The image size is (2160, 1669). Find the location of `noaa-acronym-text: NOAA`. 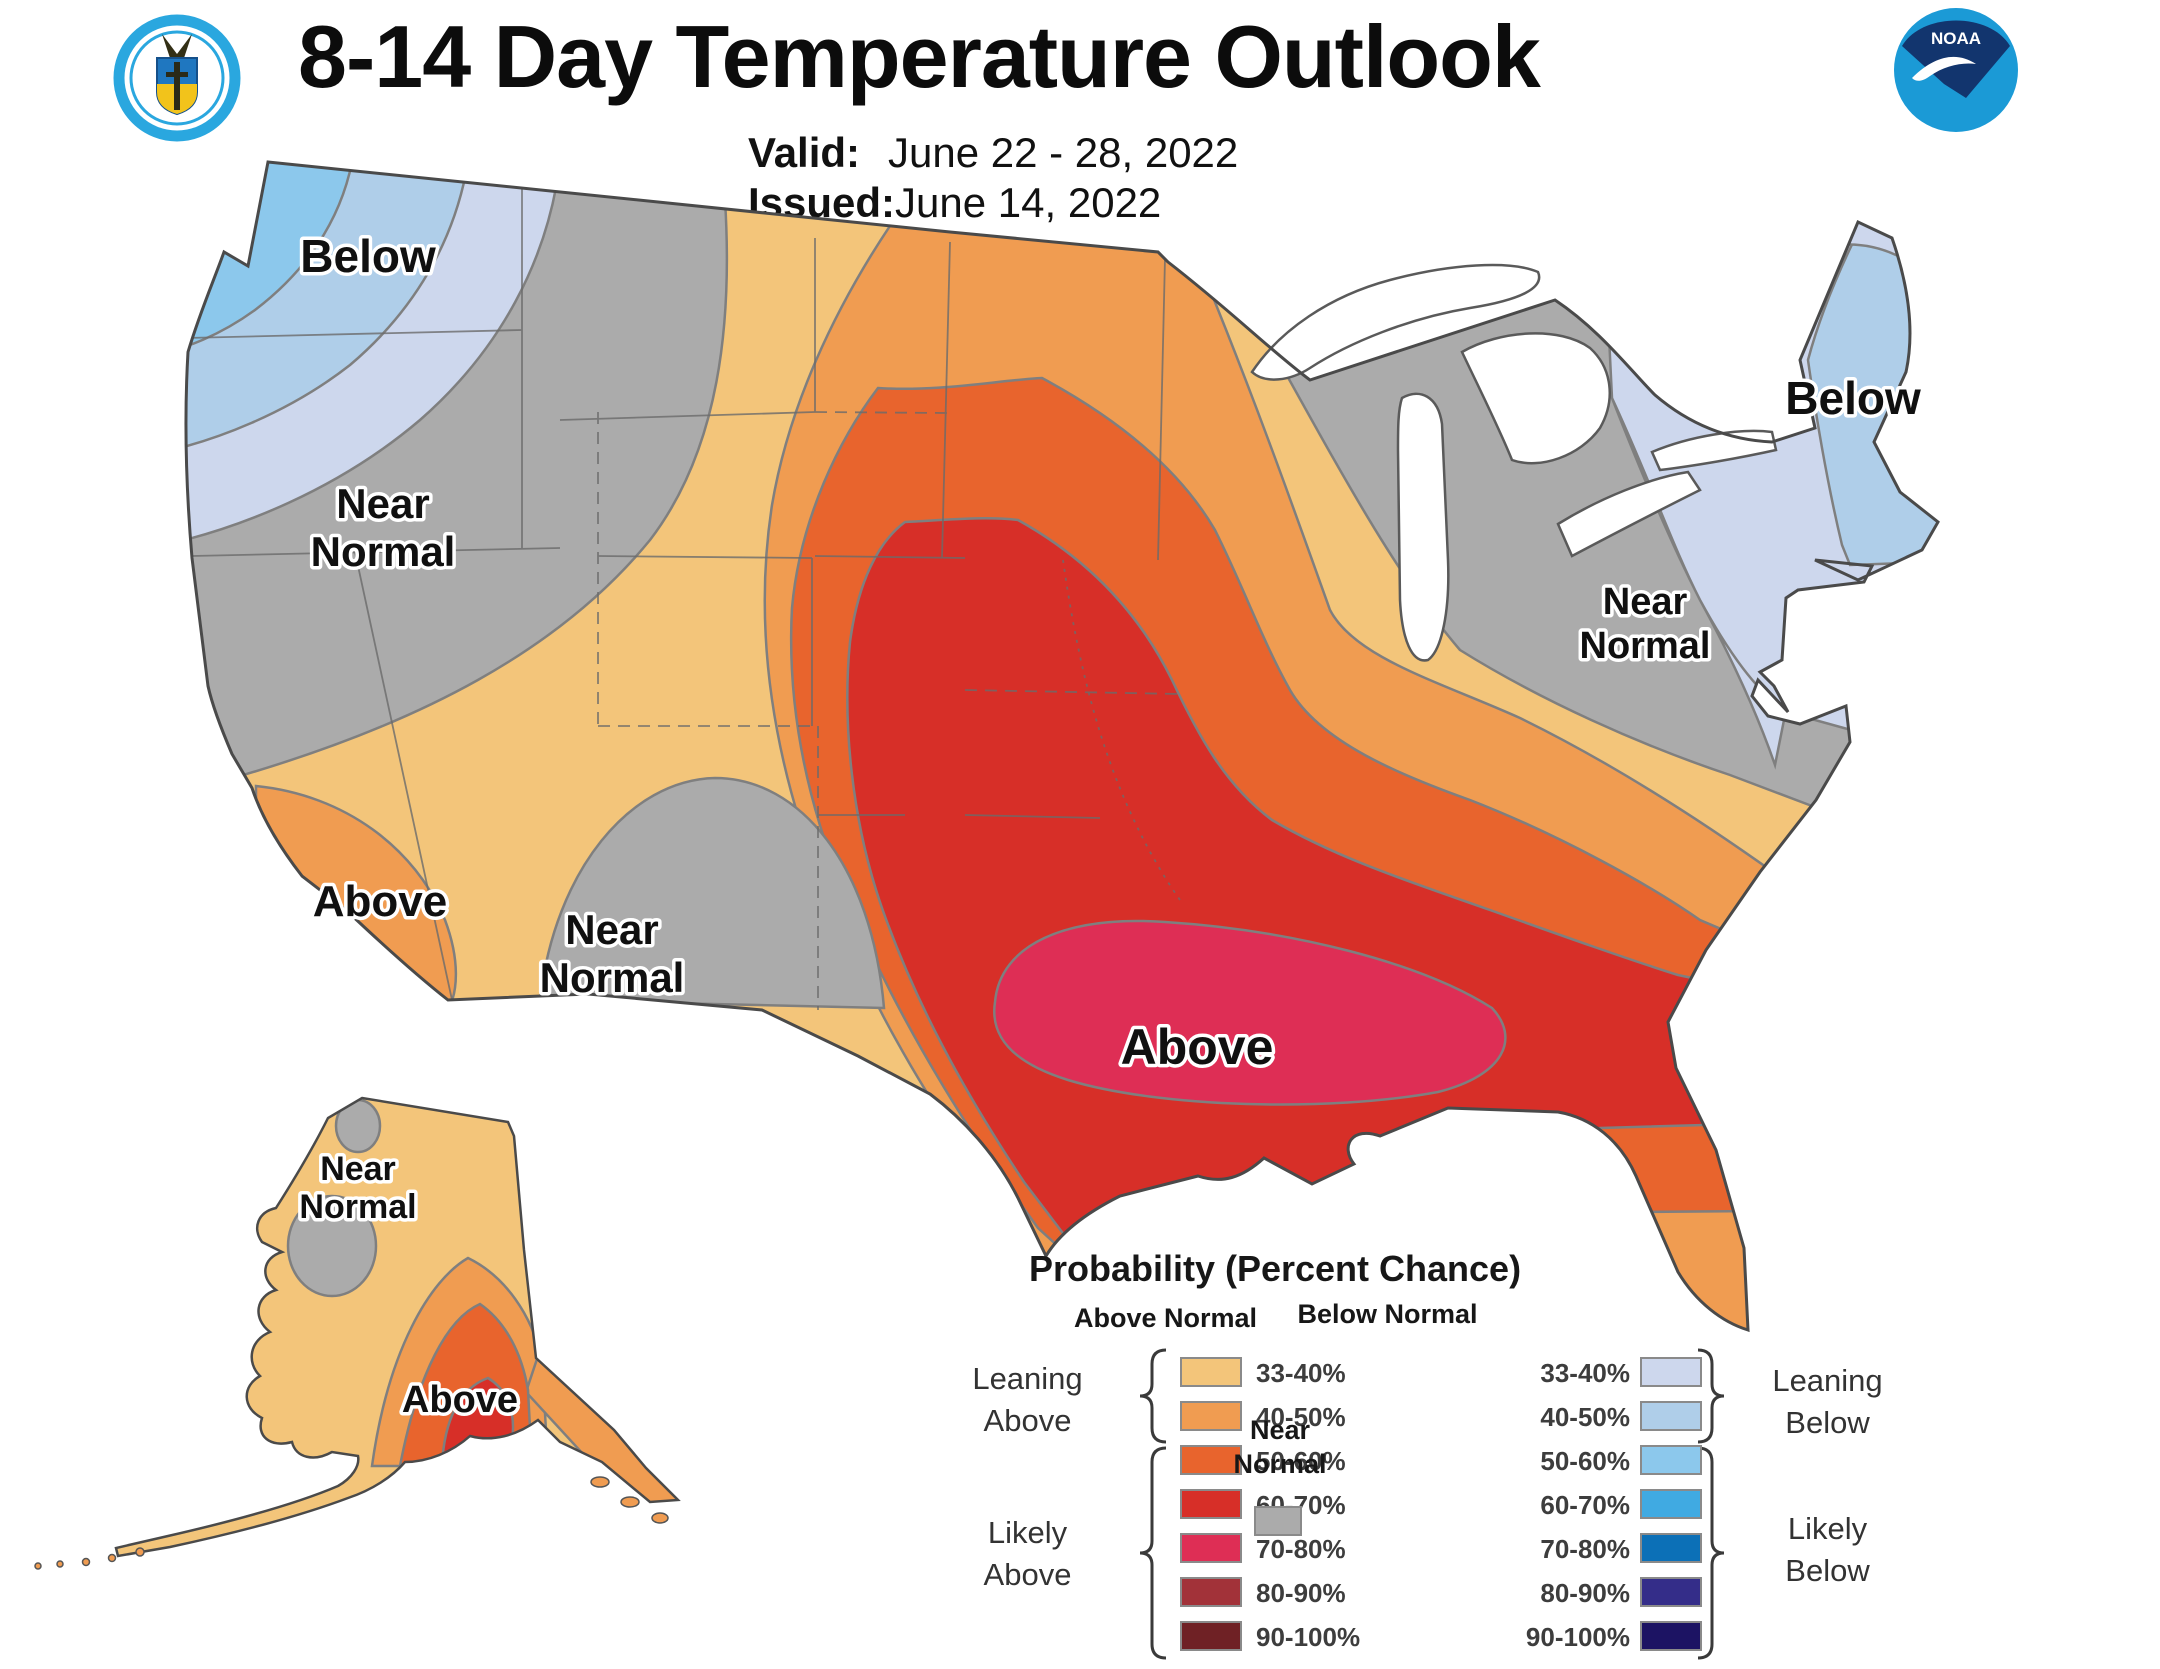

noaa-acronym-text: NOAA is located at coordinates (1956, 38).